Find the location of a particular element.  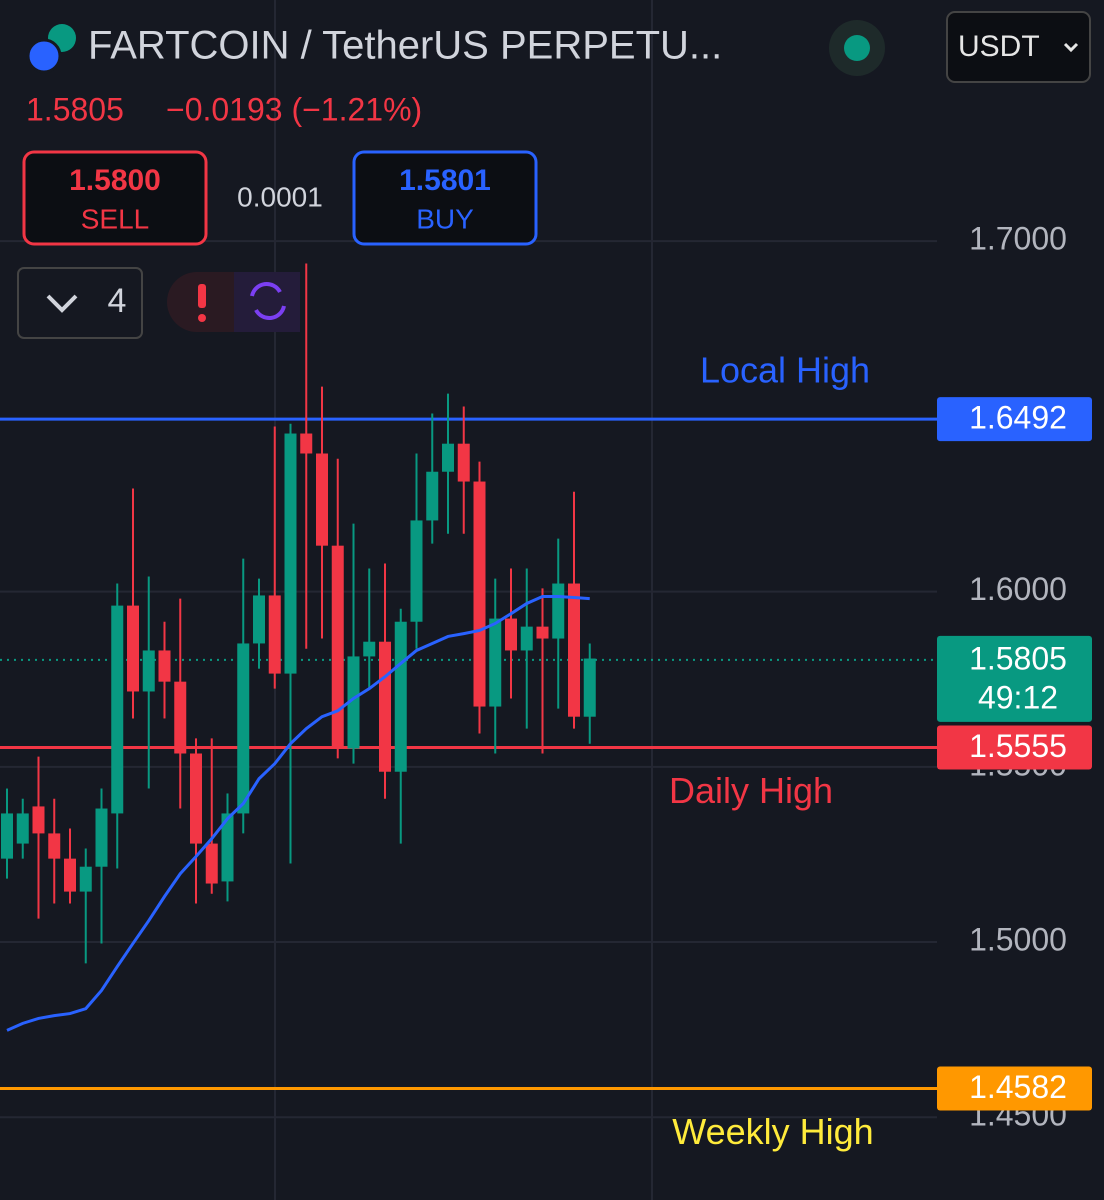

currency-select is located at coordinates (1018, 47).